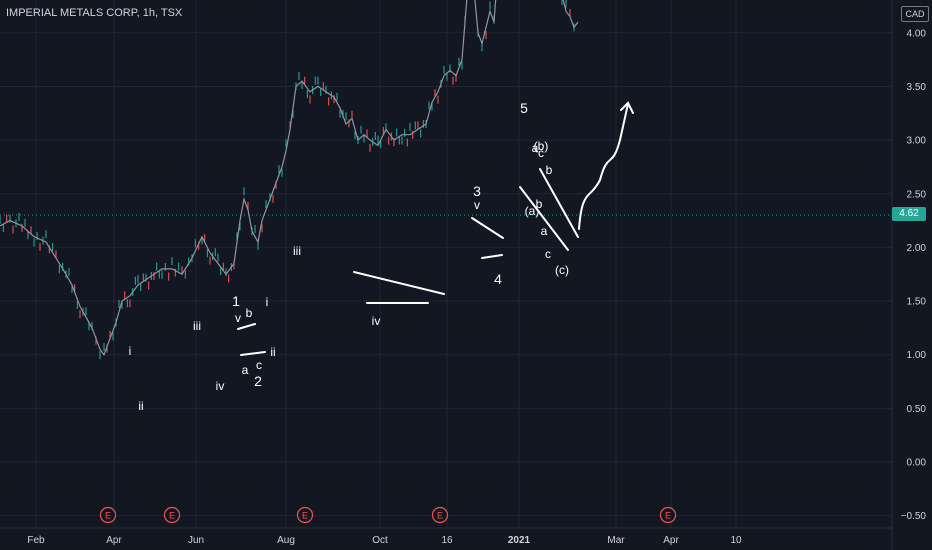 The height and width of the screenshot is (550, 932). Describe the element at coordinates (917, 87) in the screenshot. I see `y-tick-label: 3.50` at that location.